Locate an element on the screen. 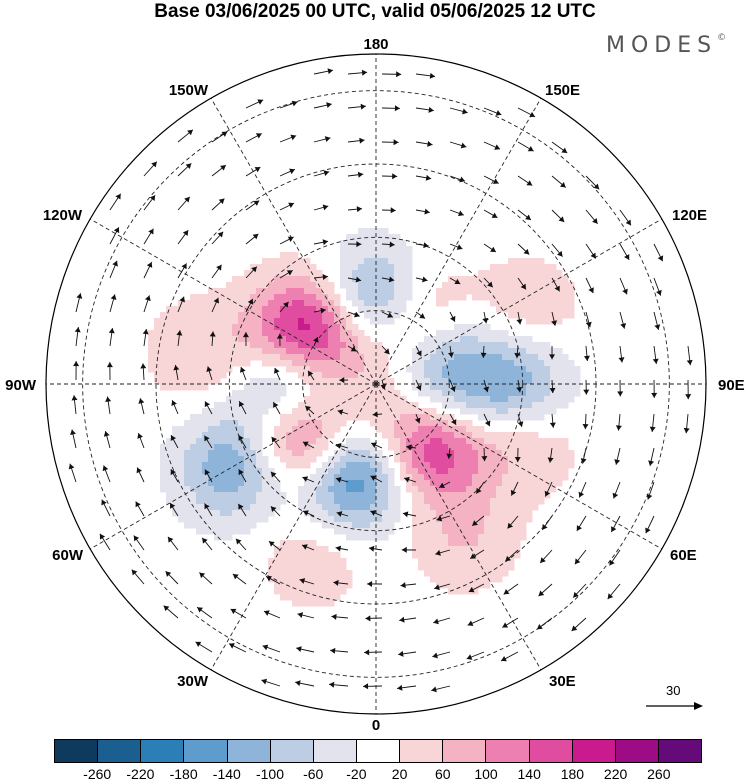  longitude-label-60e: 60E is located at coordinates (683, 555).